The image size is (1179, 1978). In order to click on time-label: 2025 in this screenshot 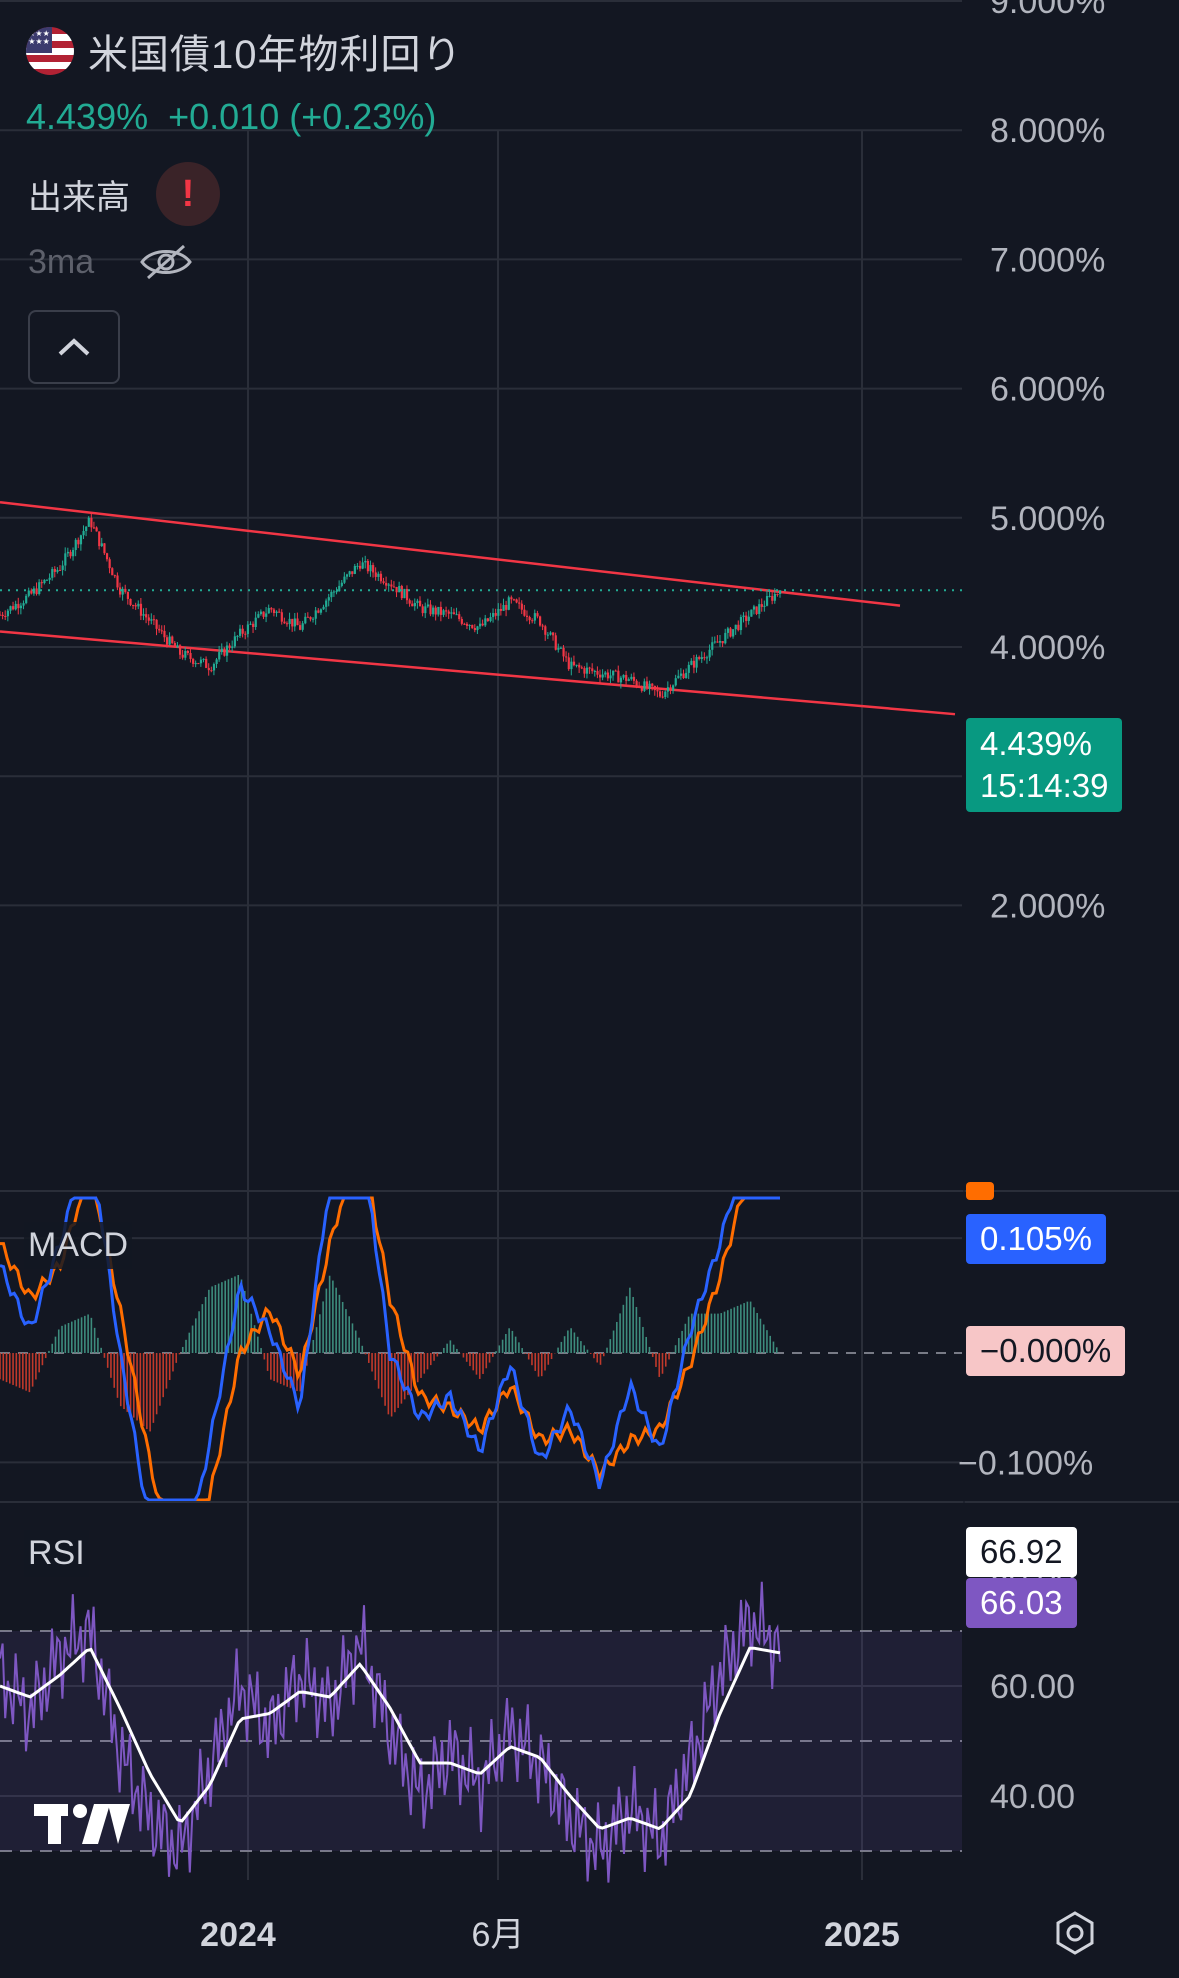, I will do `click(862, 1935)`.